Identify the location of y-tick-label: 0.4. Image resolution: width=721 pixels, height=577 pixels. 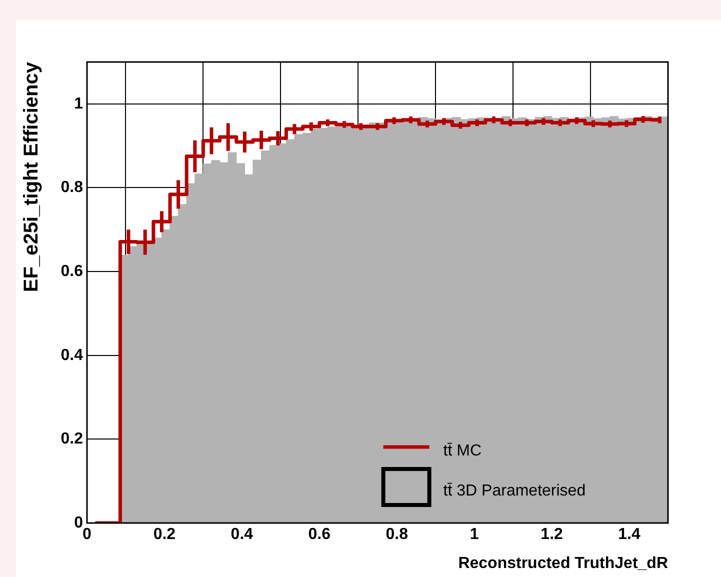
(72, 355).